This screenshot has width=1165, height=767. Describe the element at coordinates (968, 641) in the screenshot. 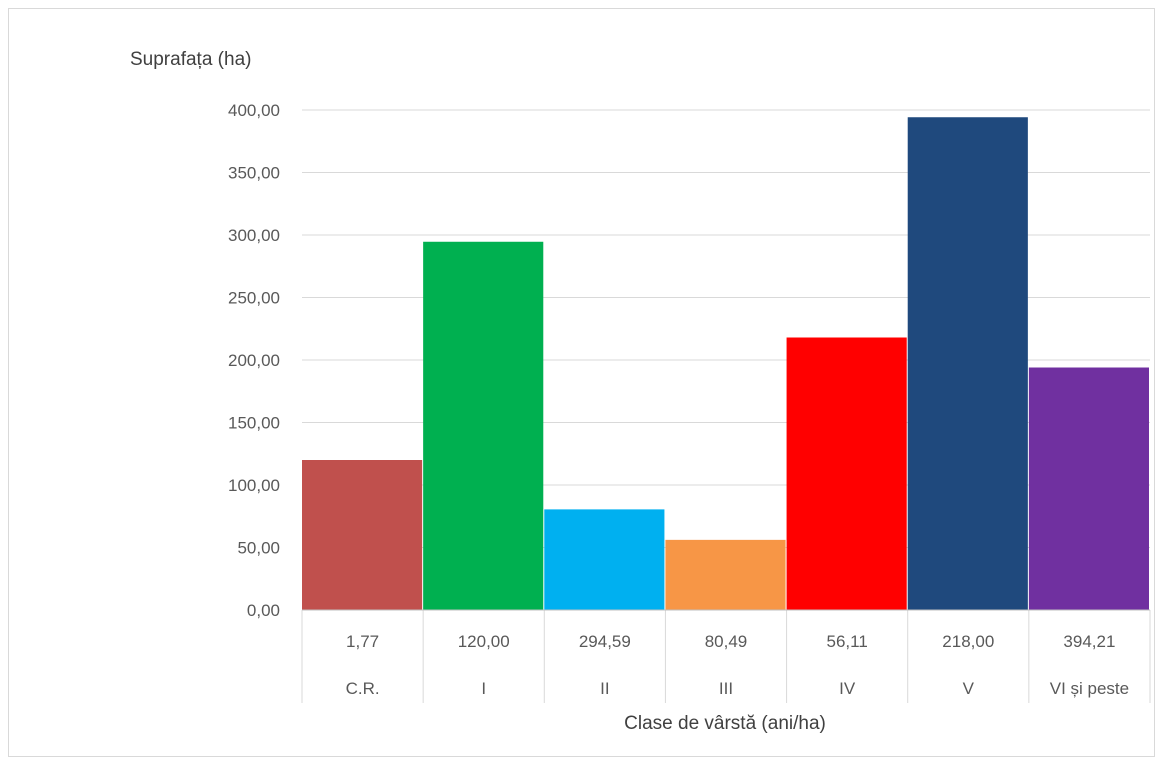

I see `table-value-label: 218,00` at that location.